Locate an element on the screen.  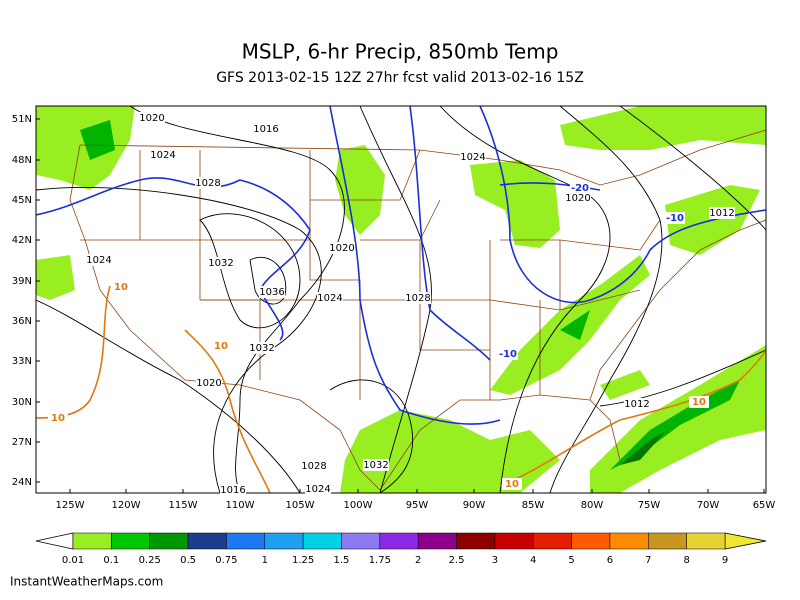
lat-label: 48N is located at coordinates (22, 160).